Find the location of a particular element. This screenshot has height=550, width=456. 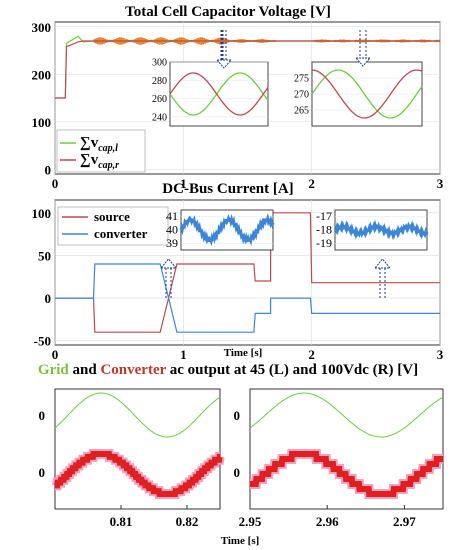

inset-ytick: -17 is located at coordinates (324, 216).